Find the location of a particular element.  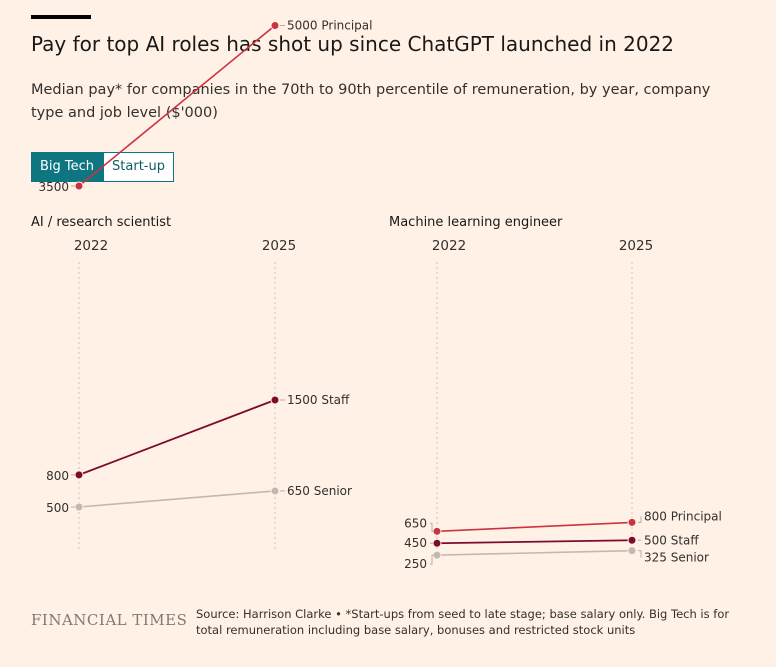

start-label-staff: 450 is located at coordinates (415, 543).